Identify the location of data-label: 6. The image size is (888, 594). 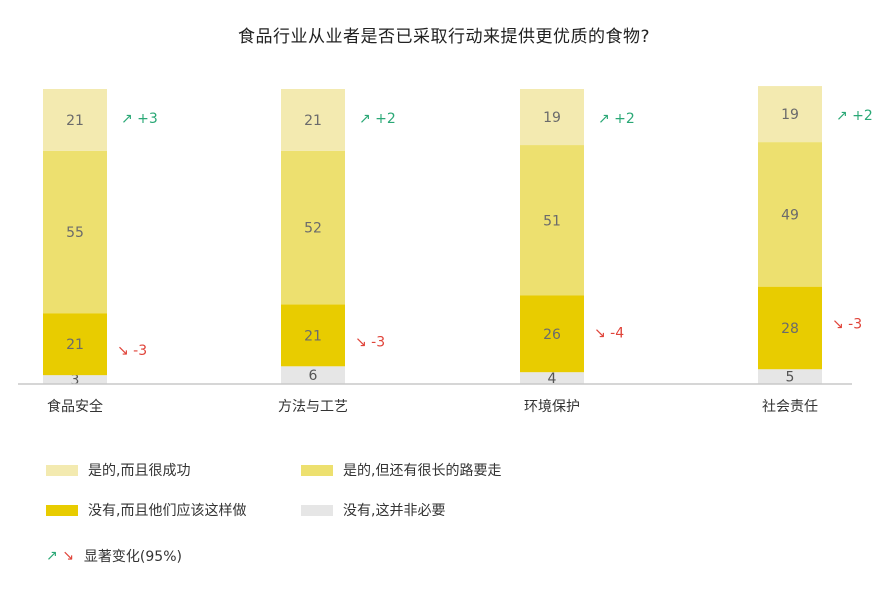
(313, 376).